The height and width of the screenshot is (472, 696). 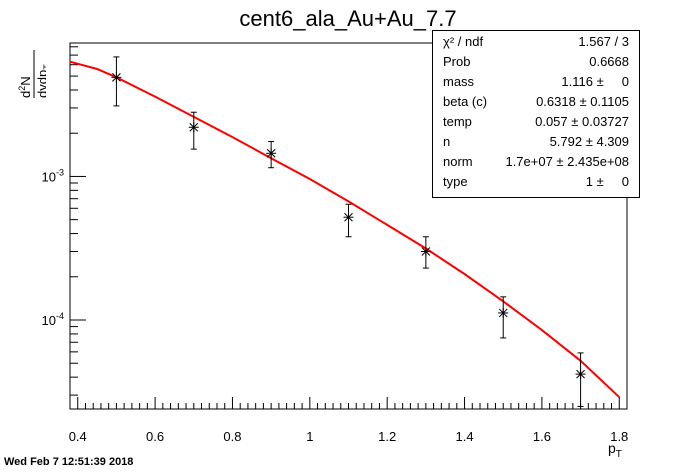 What do you see at coordinates (615, 450) in the screenshot?
I see `x-axis-label: pT` at bounding box center [615, 450].